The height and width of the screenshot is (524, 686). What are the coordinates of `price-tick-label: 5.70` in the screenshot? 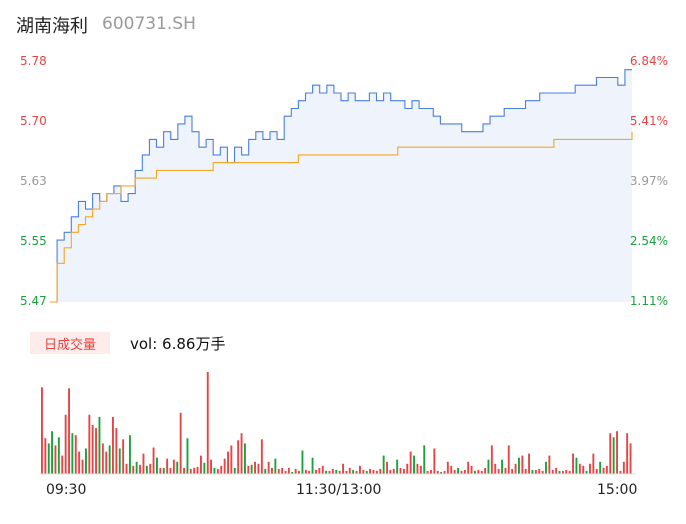 It's located at (33, 121).